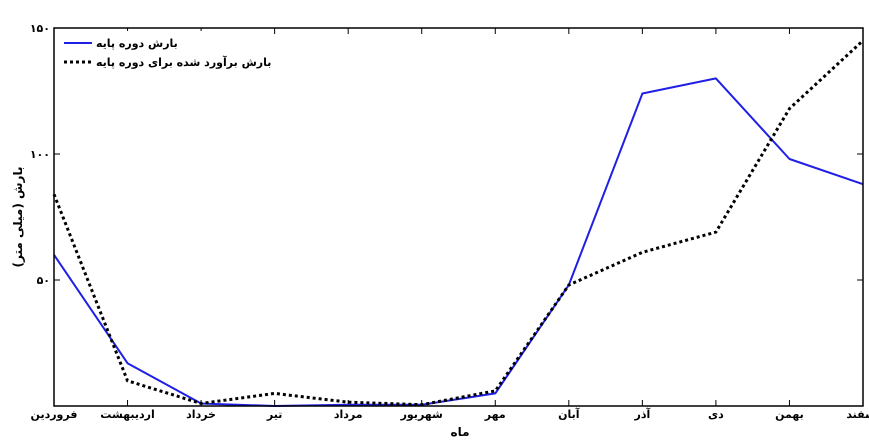  What do you see at coordinates (348, 414) in the screenshot?
I see `x-tick-label: مرداد` at bounding box center [348, 414].